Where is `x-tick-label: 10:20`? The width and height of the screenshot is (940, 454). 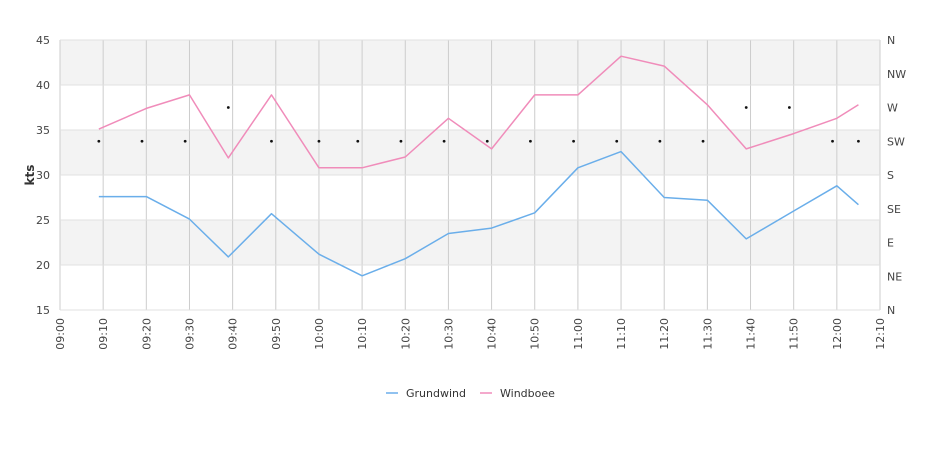 x-tick-label: 10:20 is located at coordinates (405, 334).